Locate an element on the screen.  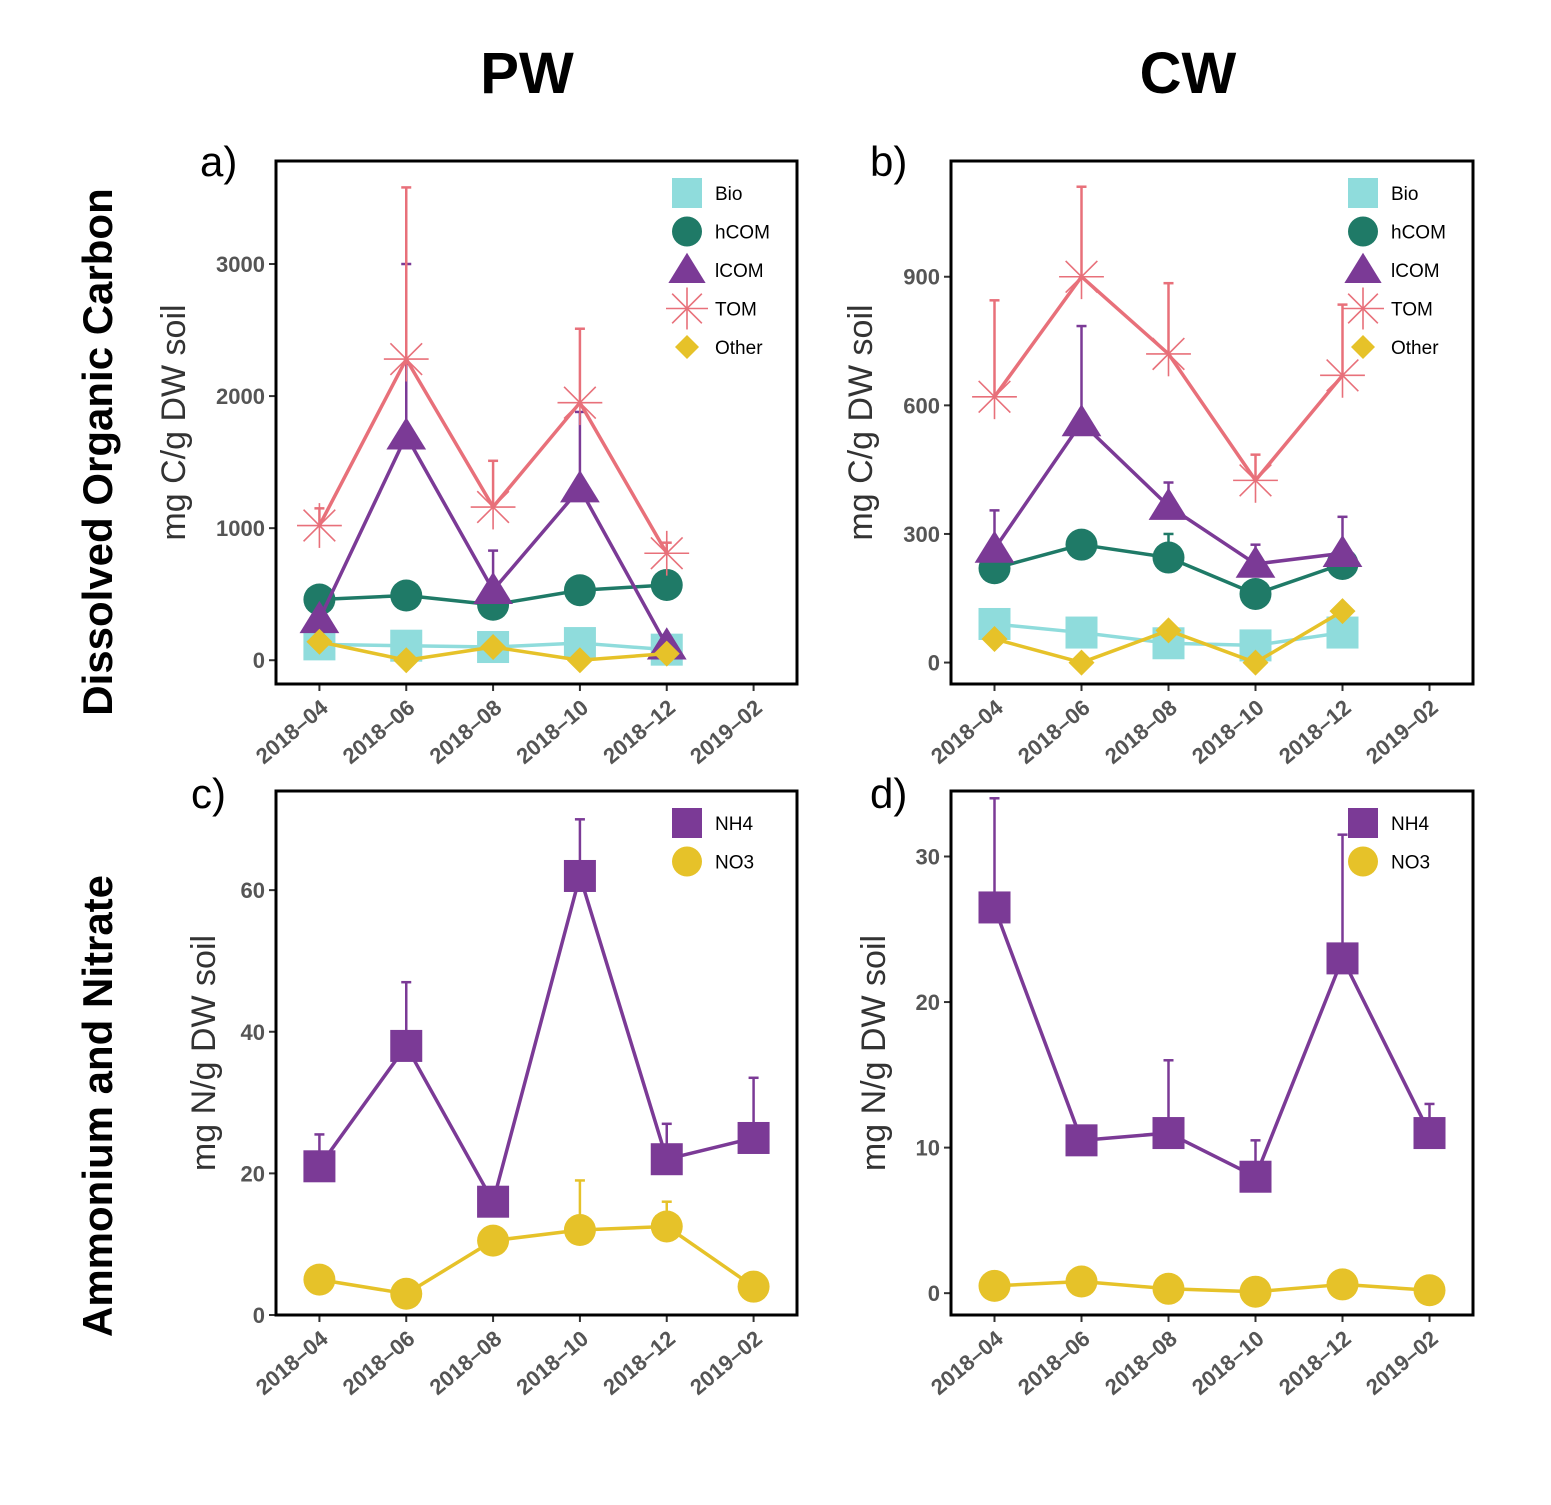
legend-key-nh4 is located at coordinates (1363, 823).